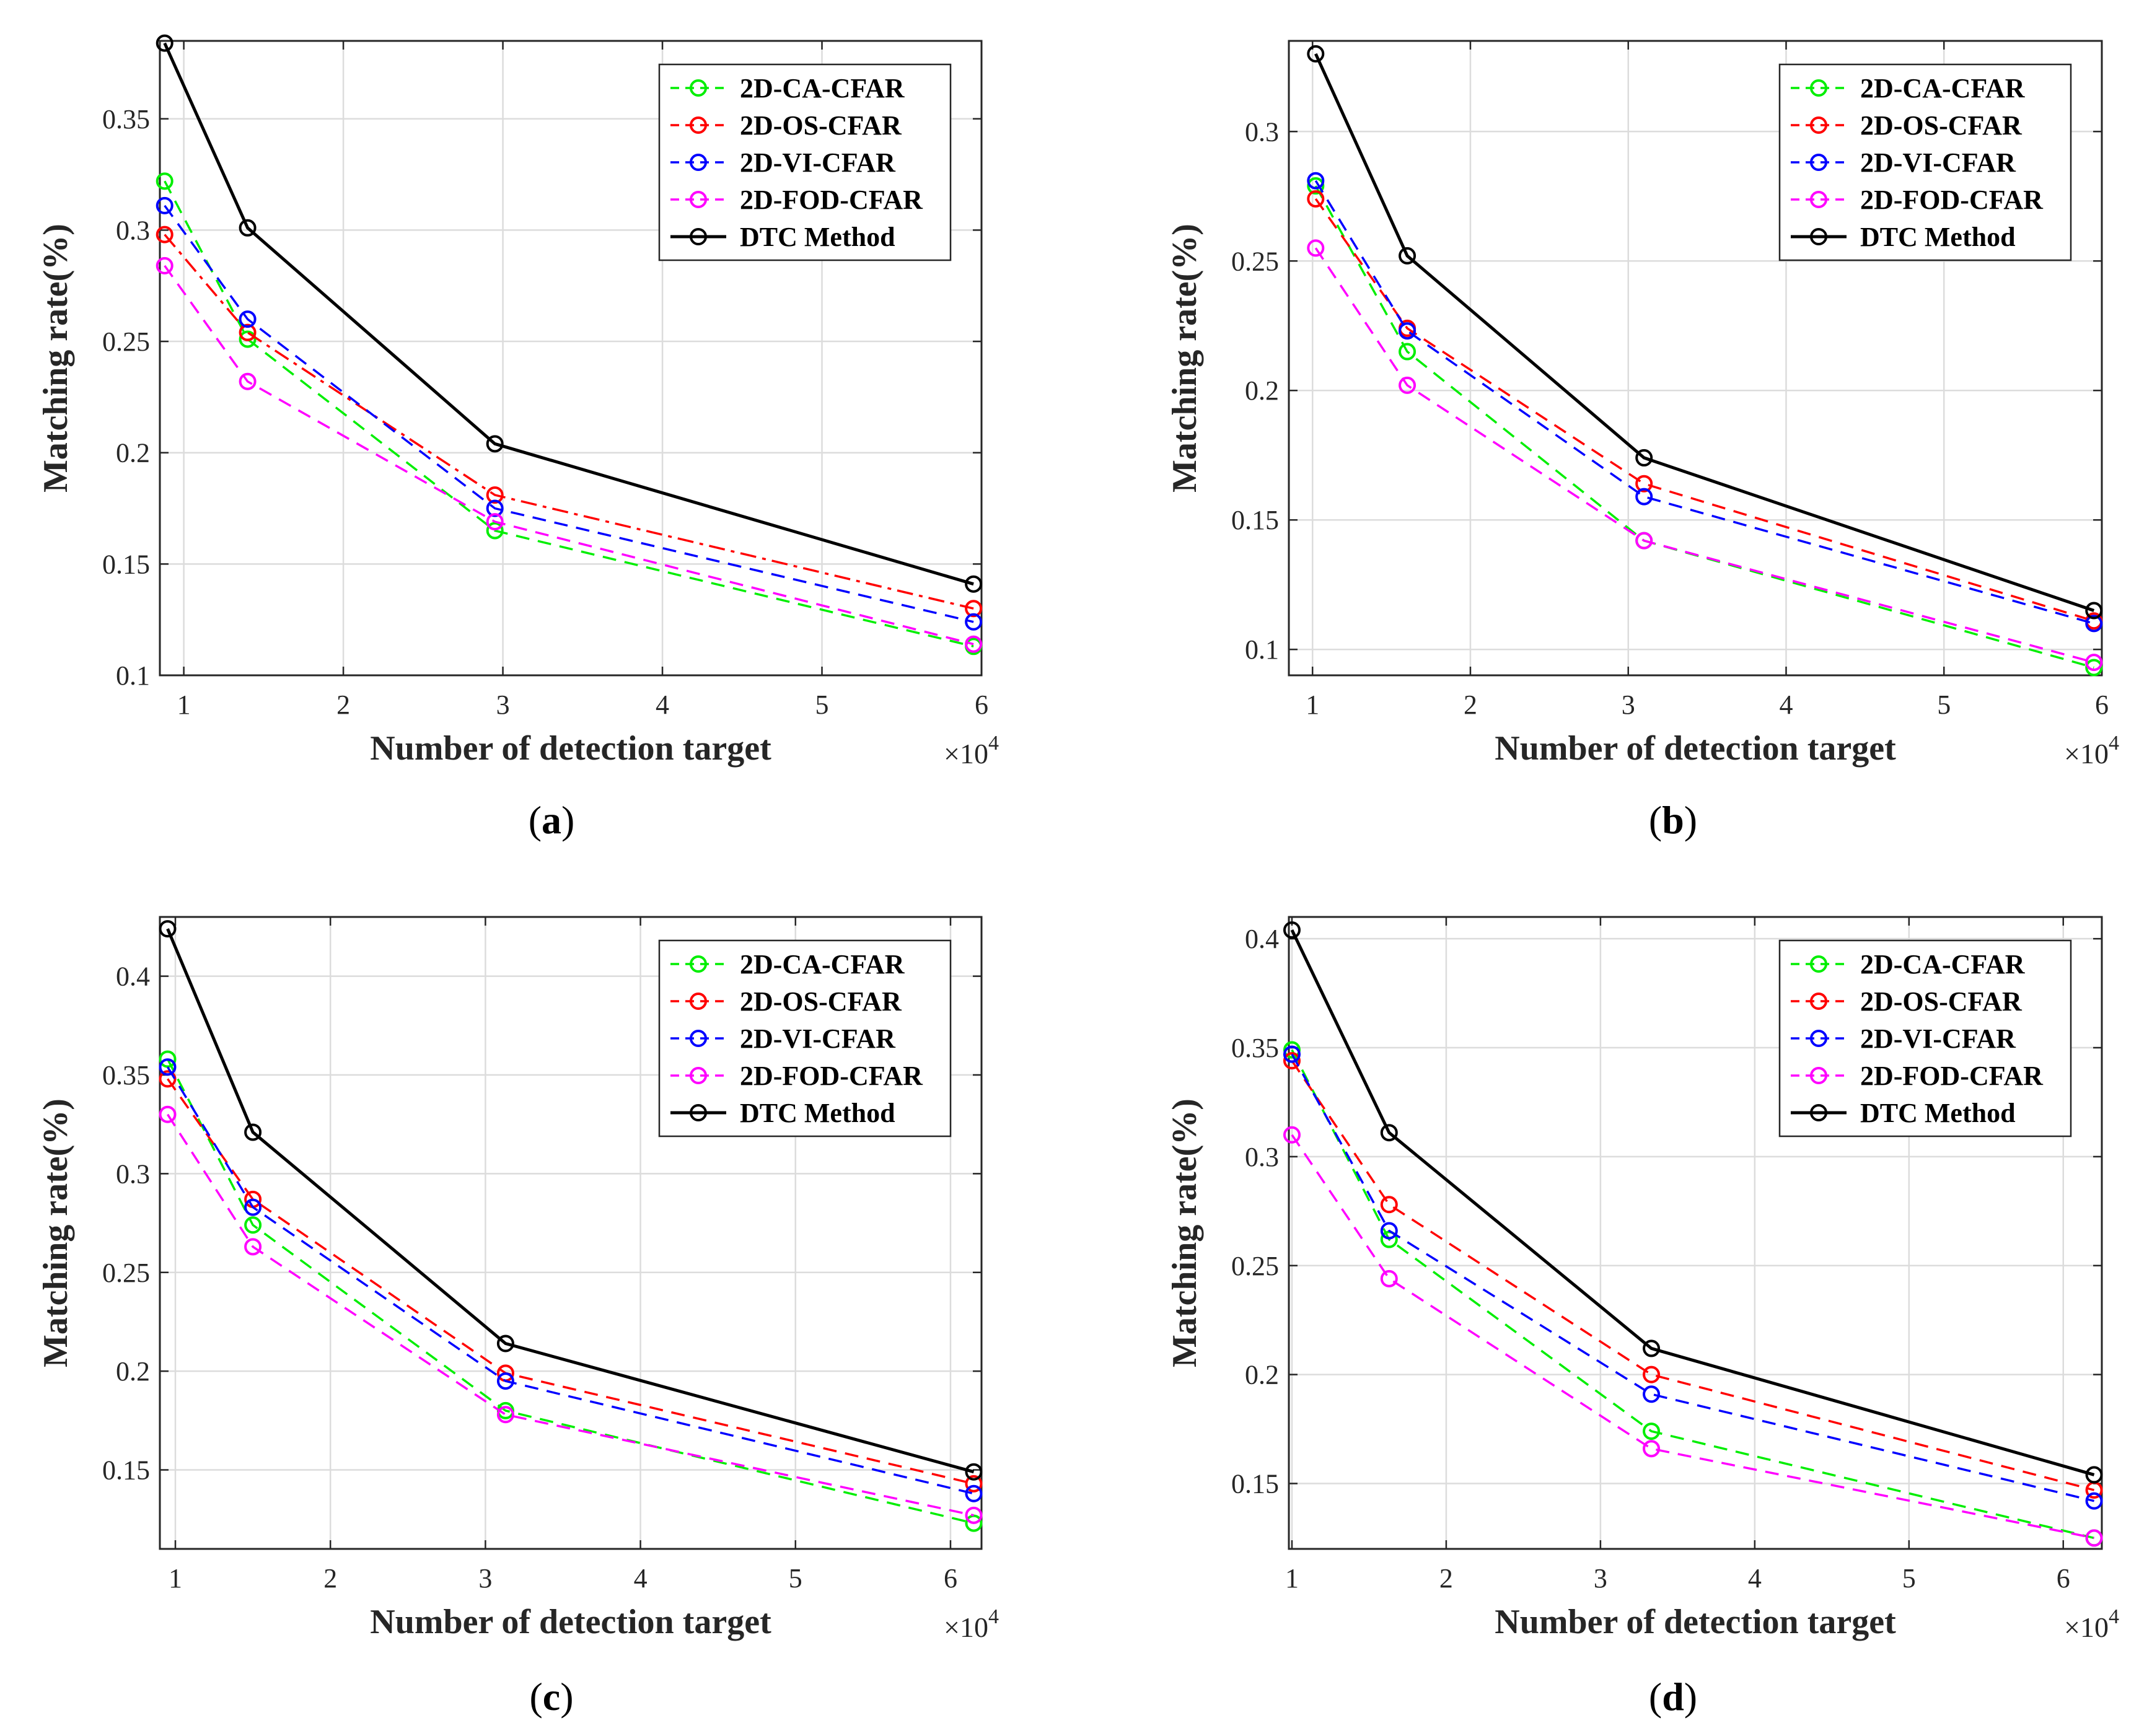 This screenshot has height=1736, width=2139. What do you see at coordinates (535, 1697) in the screenshot?
I see `caption-open-paren: (` at bounding box center [535, 1697].